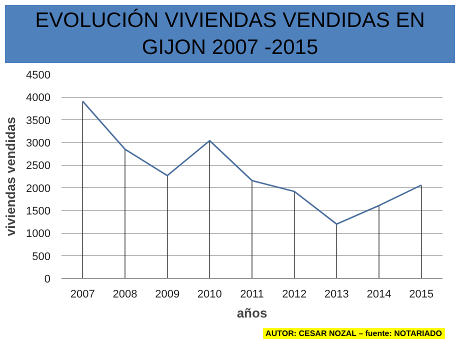 The width and height of the screenshot is (460, 345). Describe the element at coordinates (421, 294) in the screenshot. I see `x-tick-label: 2015` at that location.